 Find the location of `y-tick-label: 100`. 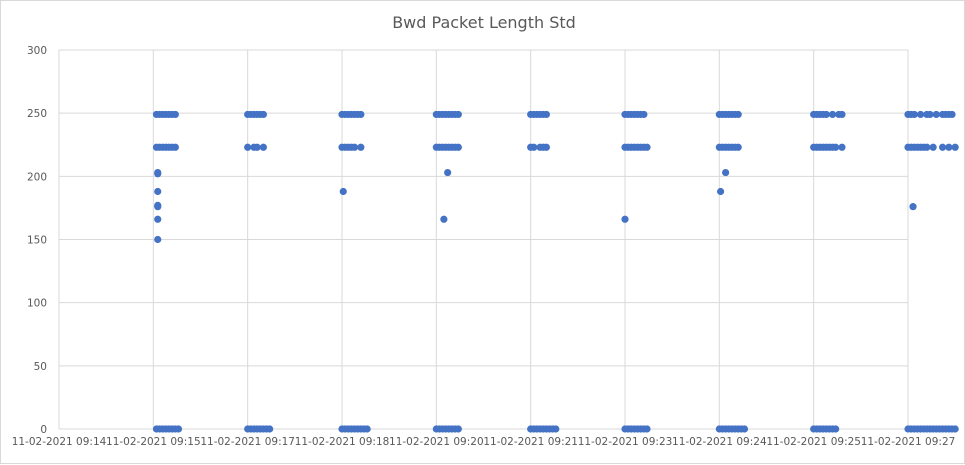

y-tick-label: 100 is located at coordinates (37, 304).